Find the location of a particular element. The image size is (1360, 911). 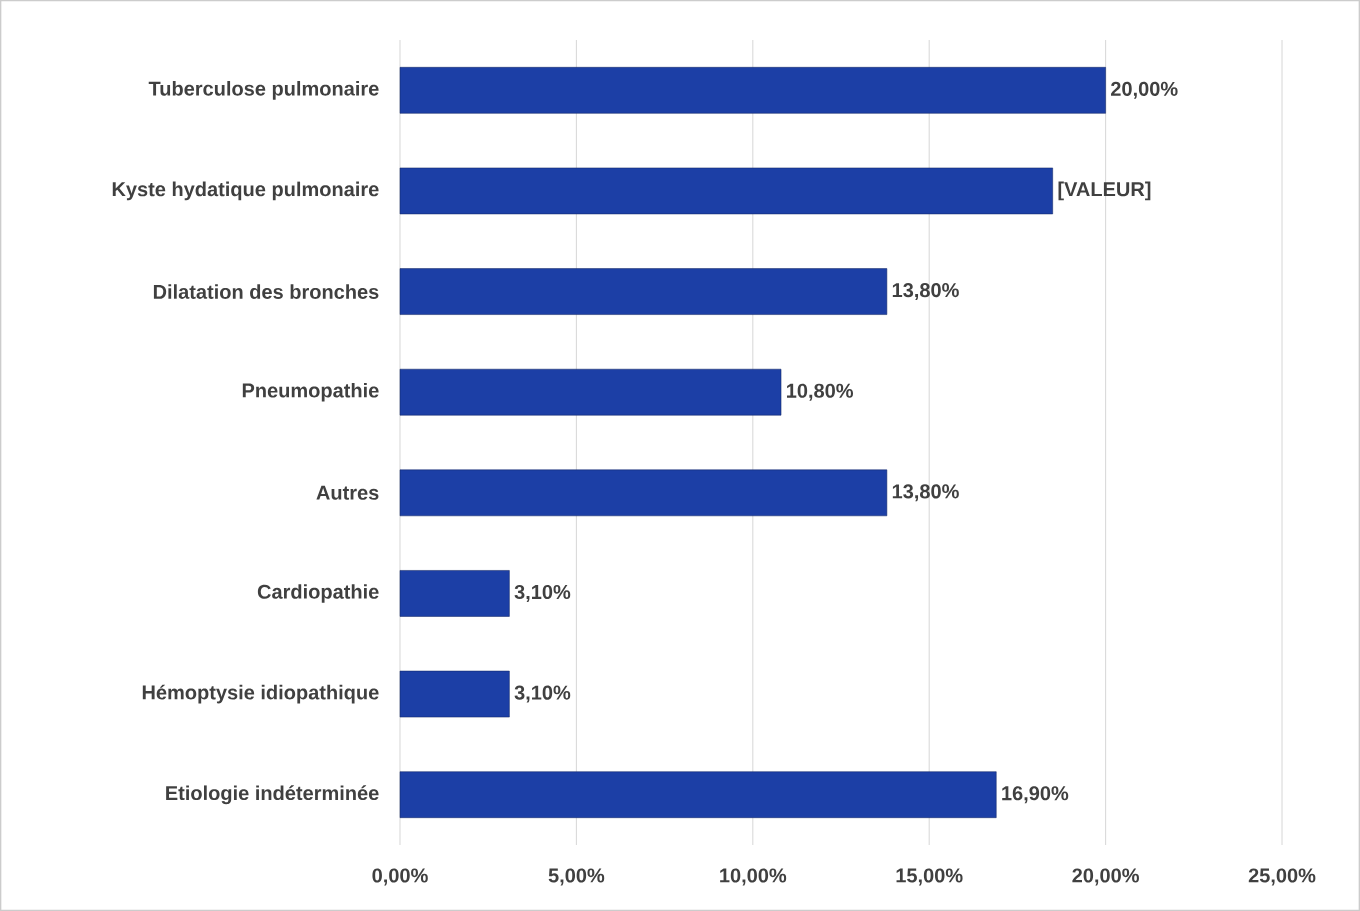

data-label: 20,00% is located at coordinates (1144, 90).